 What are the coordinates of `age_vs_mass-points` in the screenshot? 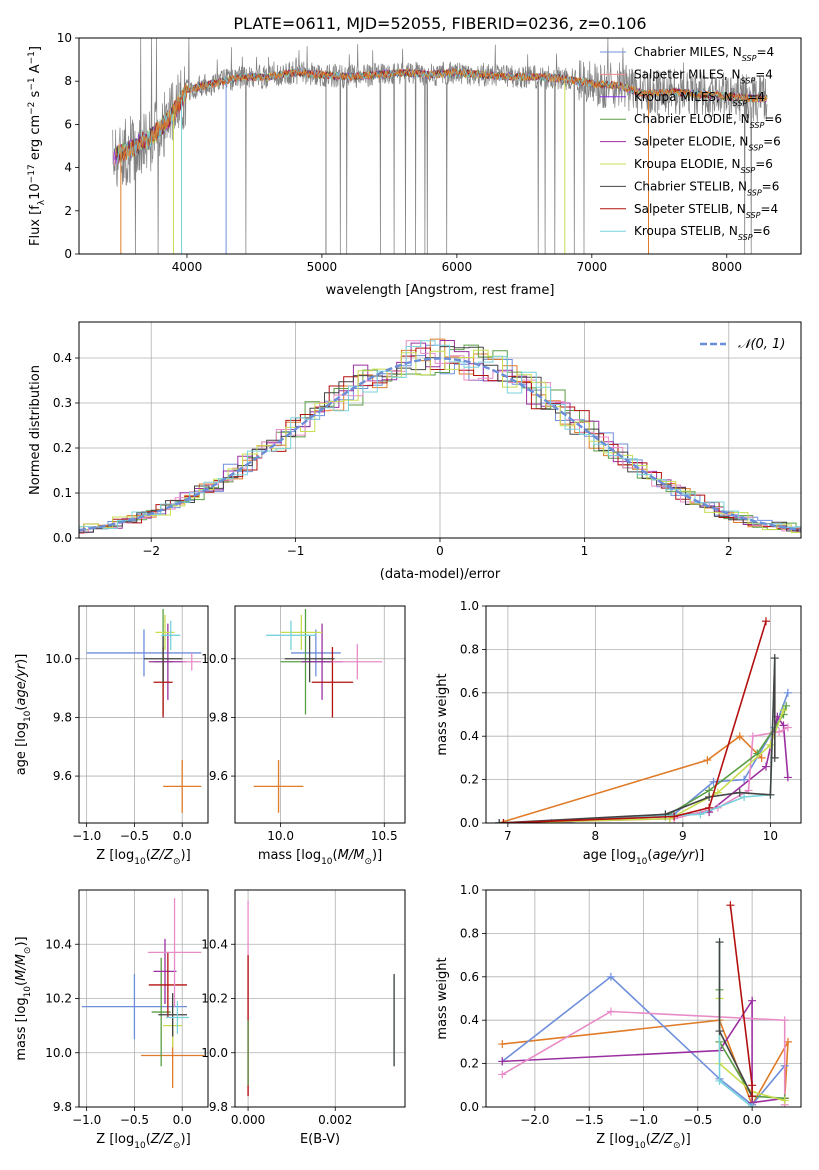 It's located at (318, 710).